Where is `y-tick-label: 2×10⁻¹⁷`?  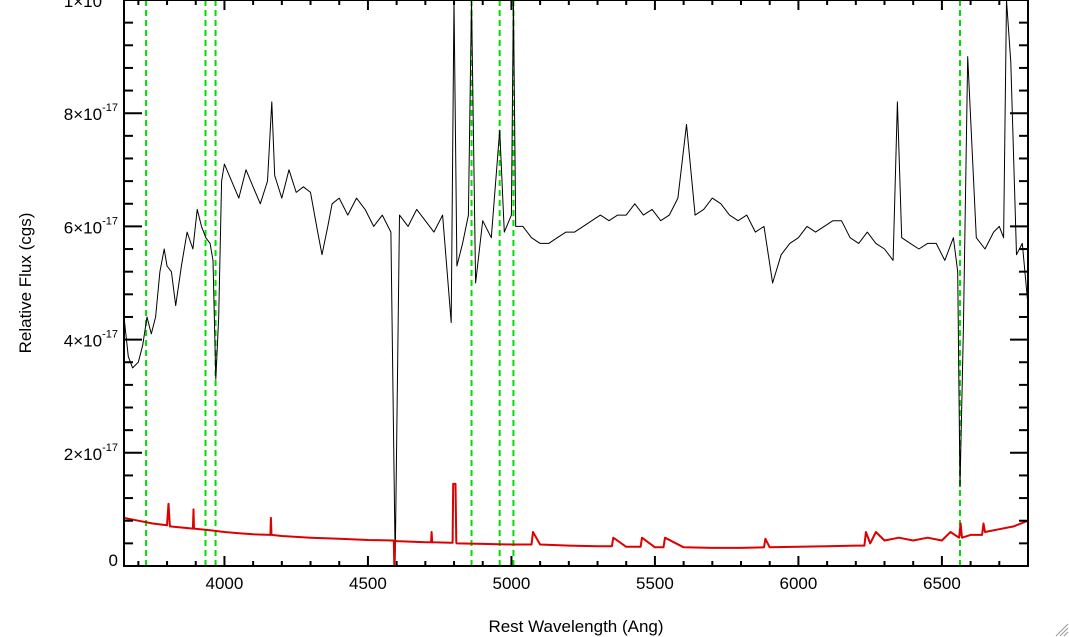 y-tick-label: 2×10⁻¹⁷ is located at coordinates (91, 453).